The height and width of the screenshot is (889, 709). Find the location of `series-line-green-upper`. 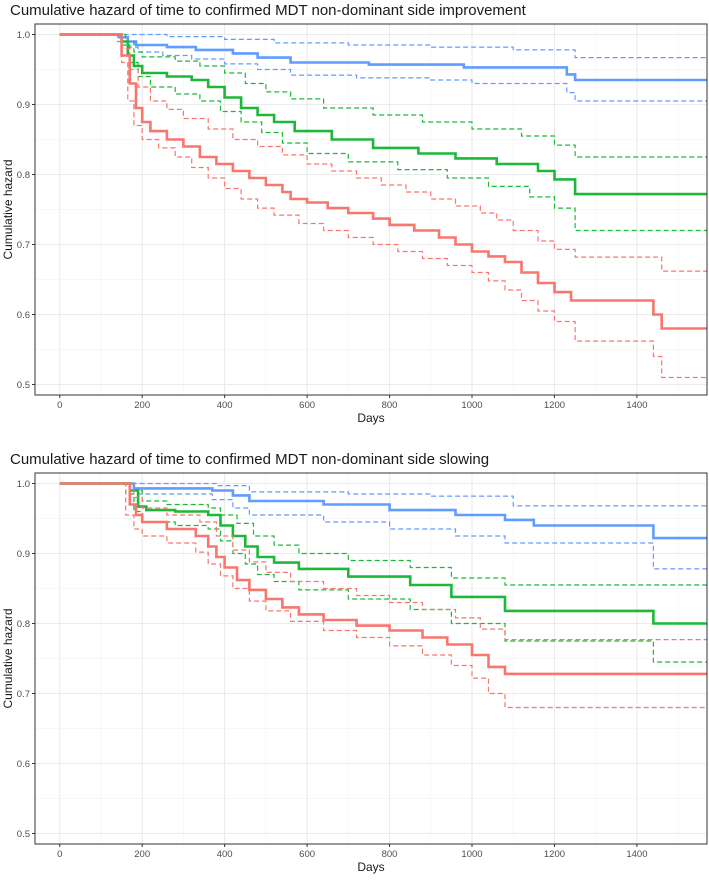

series-line-green-upper is located at coordinates (383, 95).